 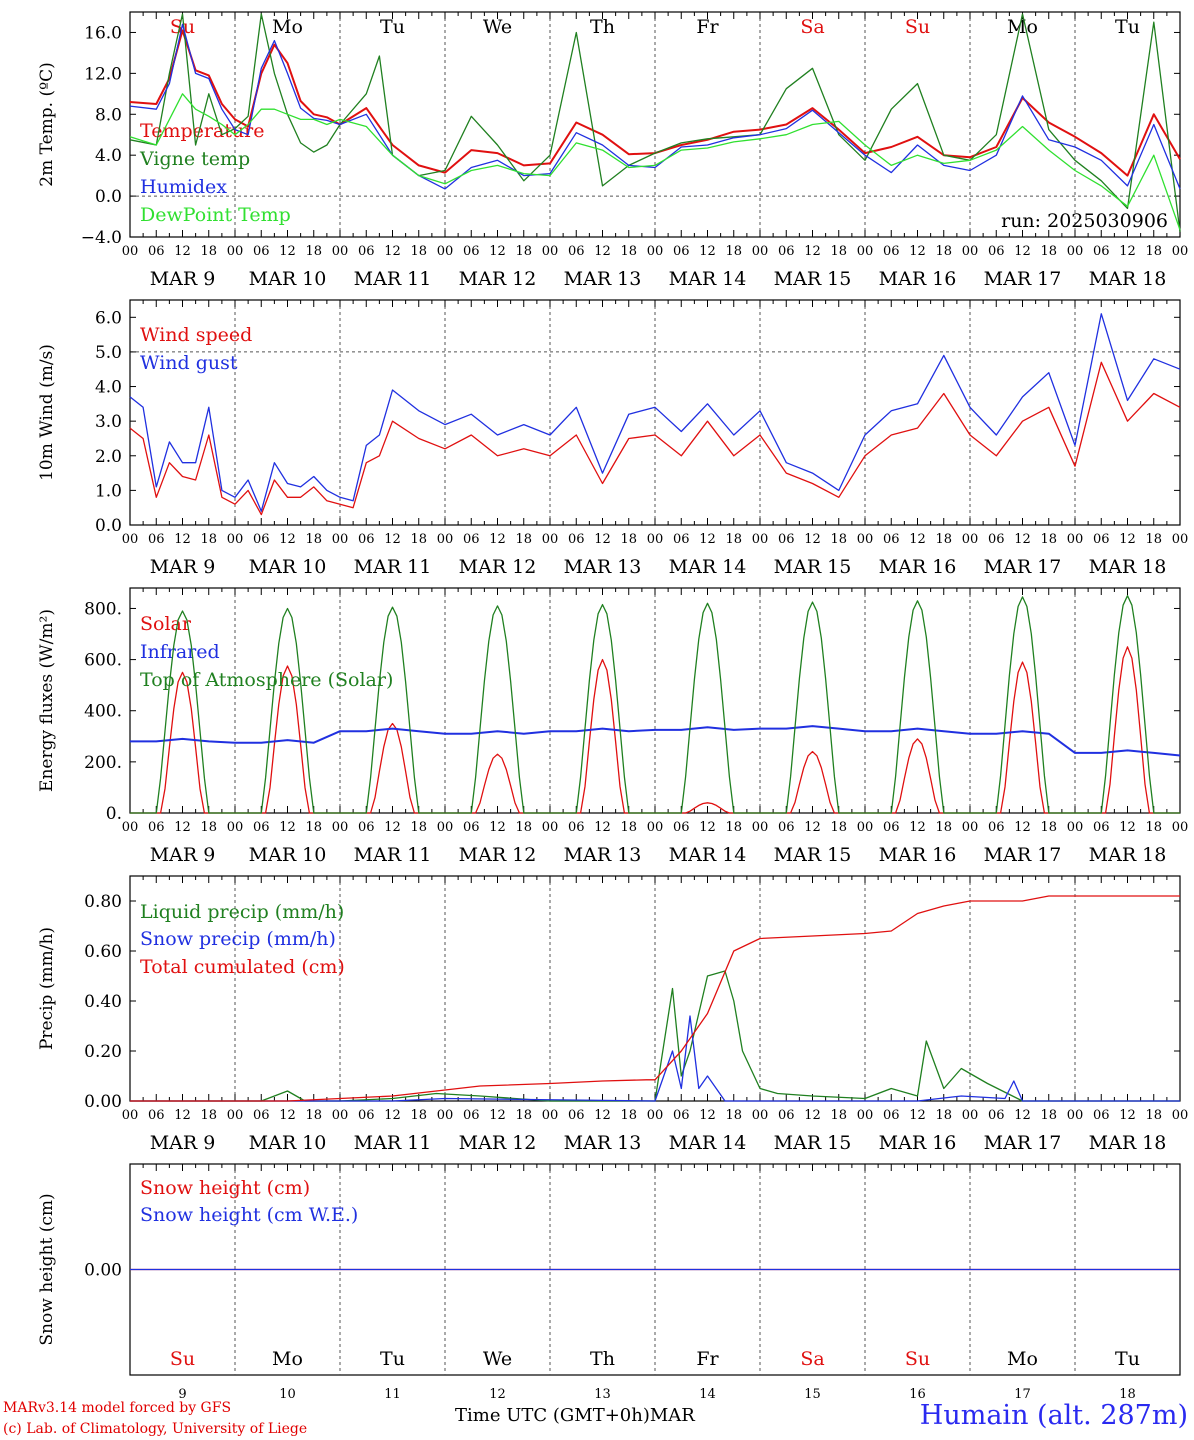 I want to click on y-axis-title: Energy fluxes (W/m²), so click(x=47, y=700).